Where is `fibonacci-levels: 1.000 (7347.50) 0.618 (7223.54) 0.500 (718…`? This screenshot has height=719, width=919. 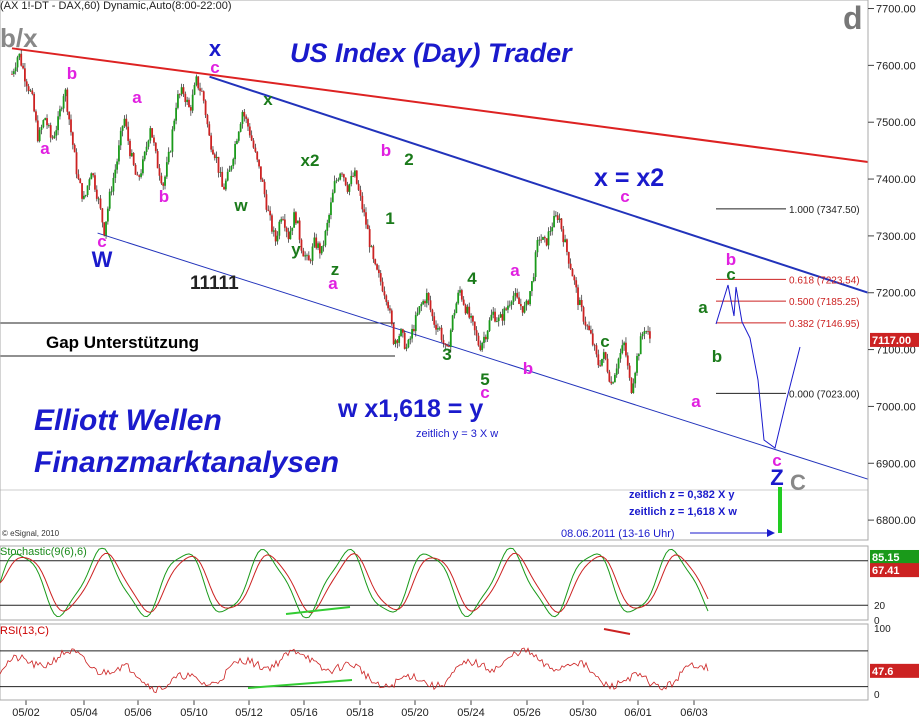
fibonacci-levels: 1.000 (7347.50) 0.618 (7223.54) 0.500 (718… is located at coordinates (788, 302).